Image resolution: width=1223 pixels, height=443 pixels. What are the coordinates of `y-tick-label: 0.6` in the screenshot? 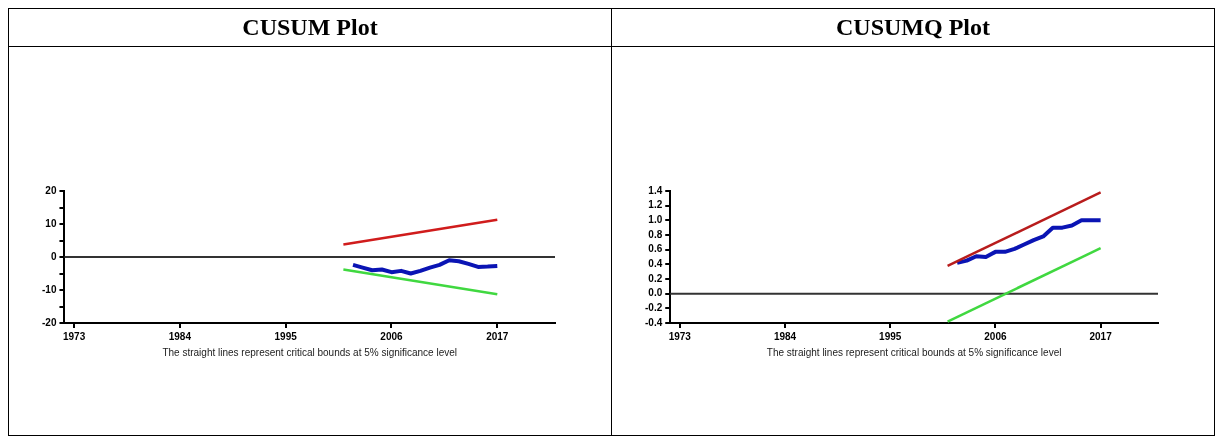 It's located at (655, 249).